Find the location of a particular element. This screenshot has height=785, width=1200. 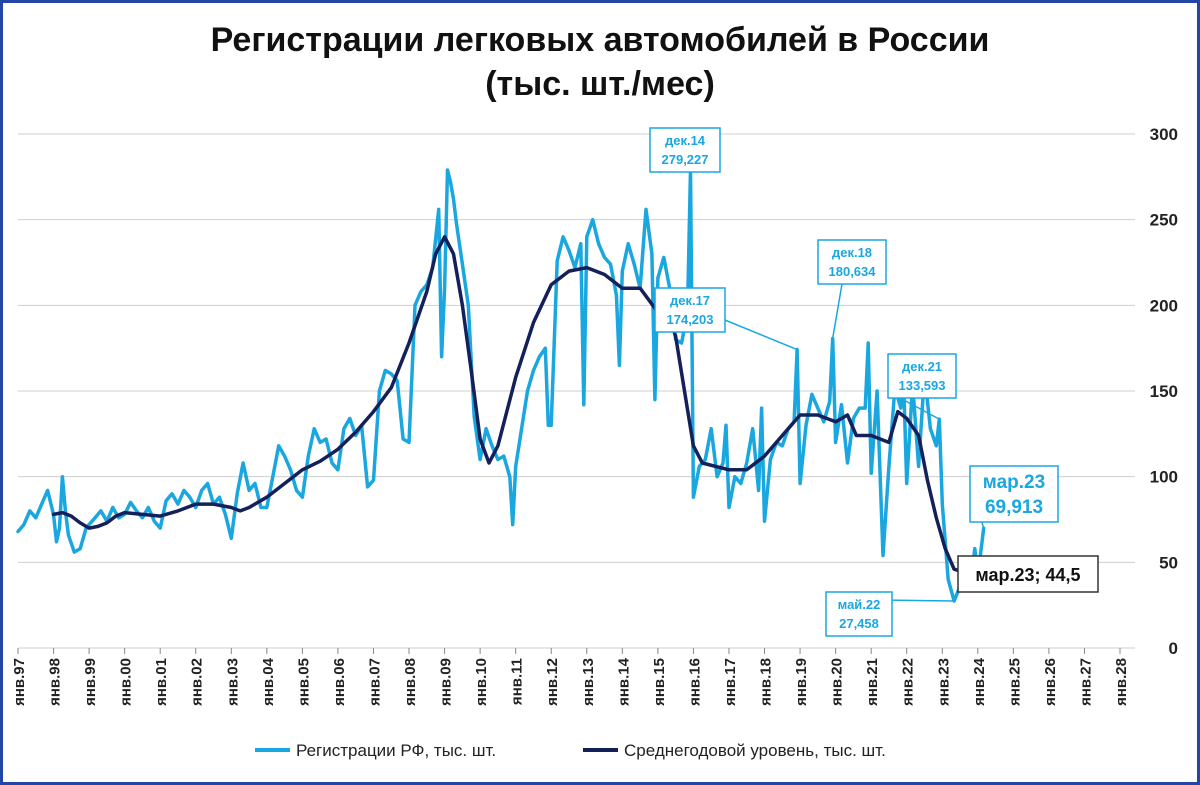

x-tick-label: янв.13 is located at coordinates (588, 682).